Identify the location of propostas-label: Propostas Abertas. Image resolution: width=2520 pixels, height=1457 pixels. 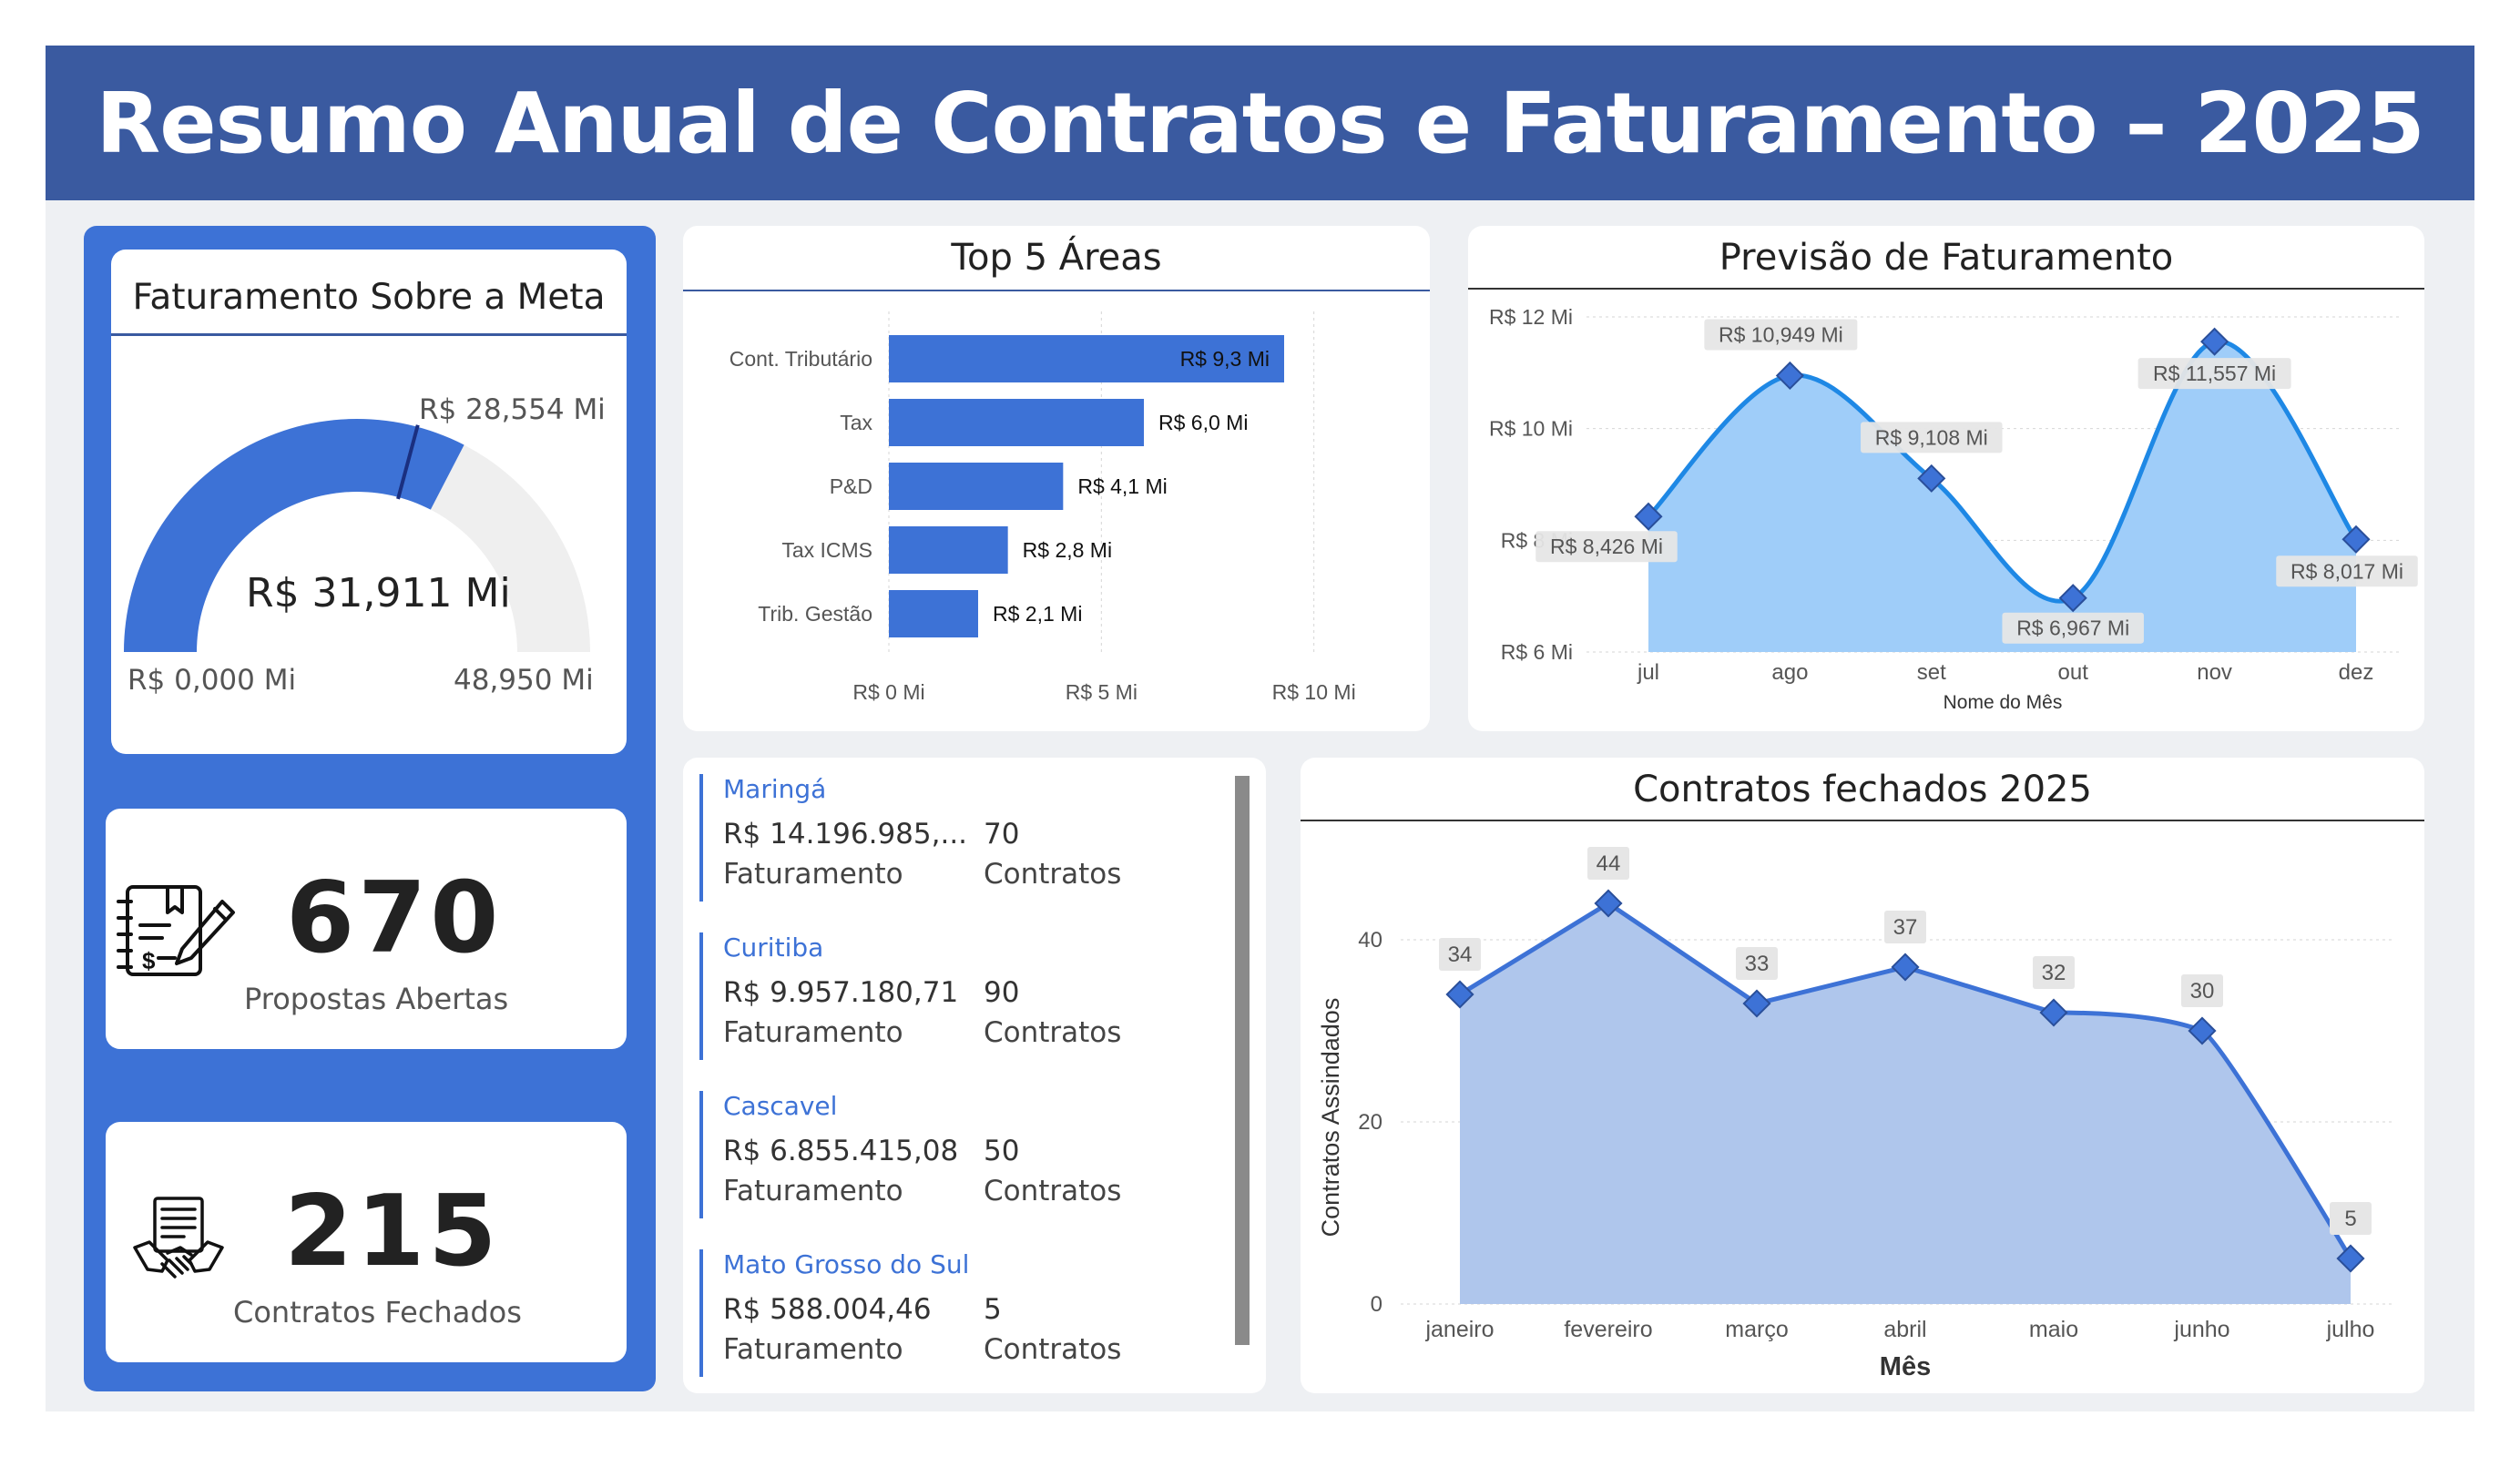
(376, 999).